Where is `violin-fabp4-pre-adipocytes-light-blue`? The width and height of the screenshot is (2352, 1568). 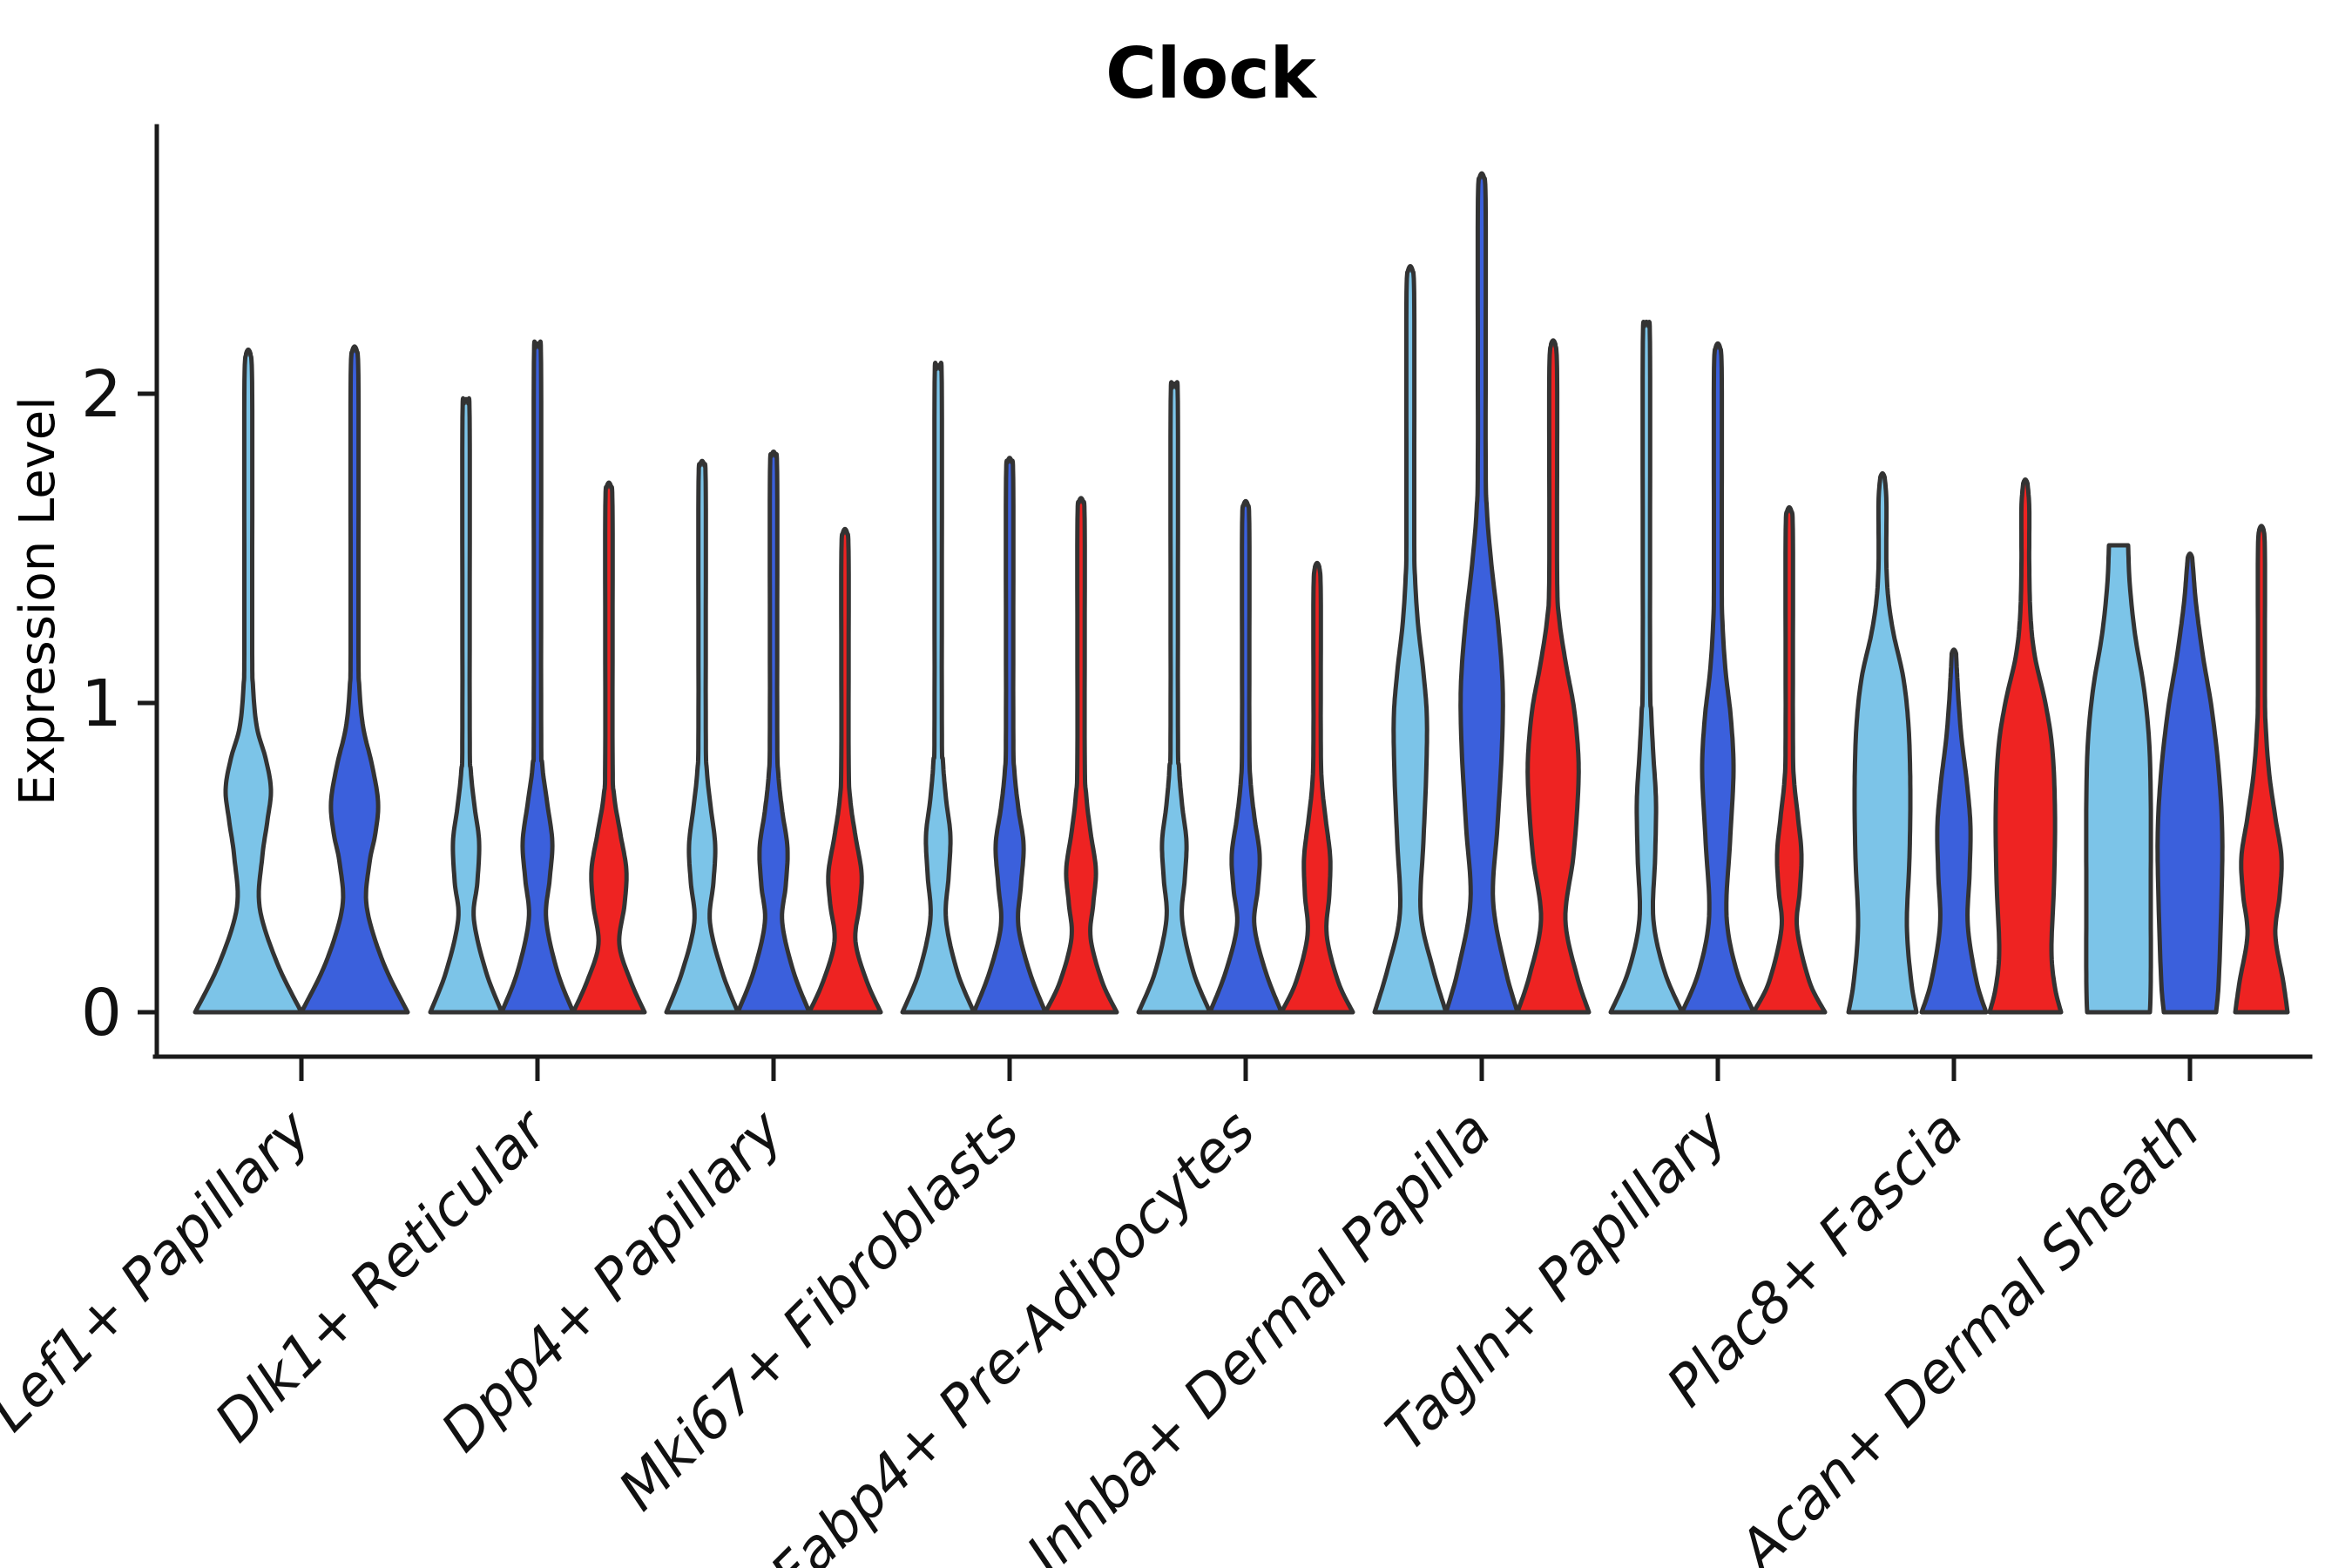
violin-fabp4-pre-adipocytes-light-blue is located at coordinates (1174, 697).